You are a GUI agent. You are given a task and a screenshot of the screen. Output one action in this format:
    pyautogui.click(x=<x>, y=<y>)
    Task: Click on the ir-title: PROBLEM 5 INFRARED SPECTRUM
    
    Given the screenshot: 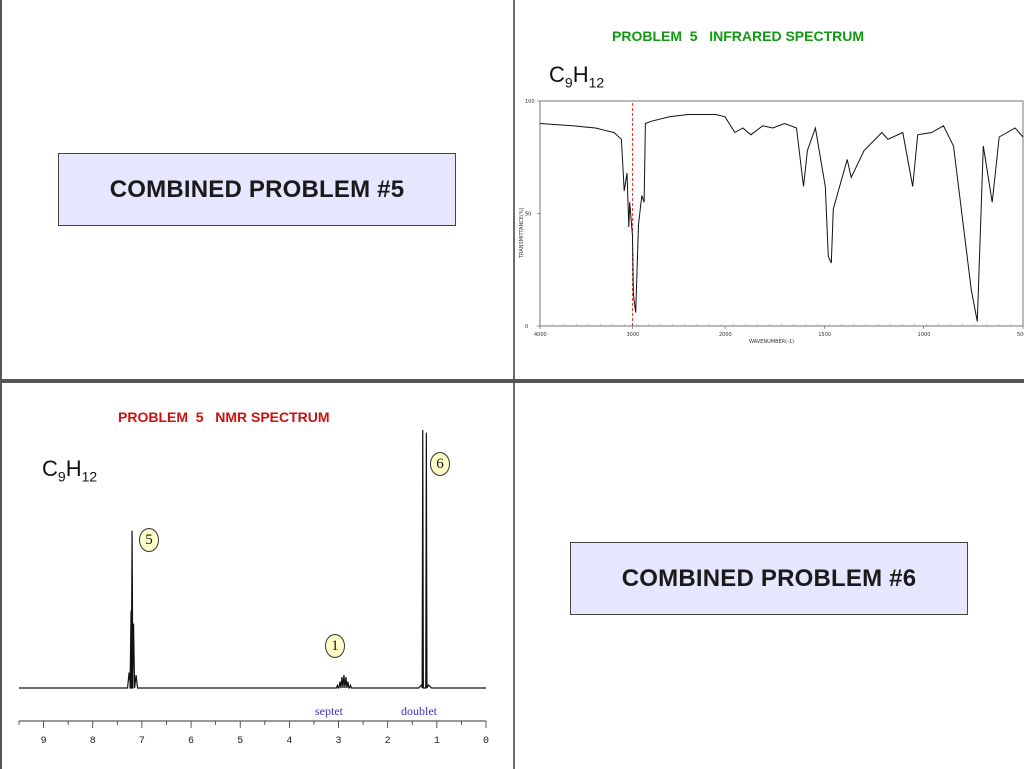 What is the action you would take?
    pyautogui.click(x=738, y=36)
    